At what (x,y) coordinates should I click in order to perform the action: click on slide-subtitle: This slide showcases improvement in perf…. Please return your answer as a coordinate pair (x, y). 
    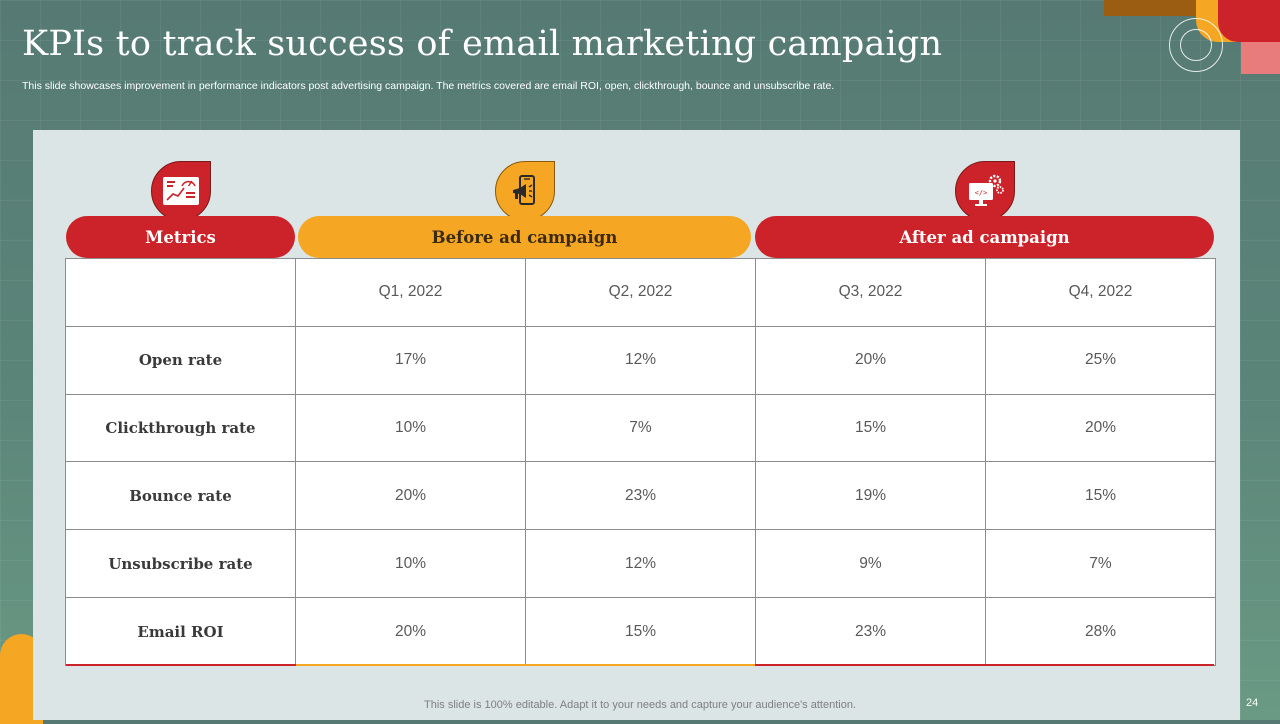
    Looking at the image, I should click on (428, 86).